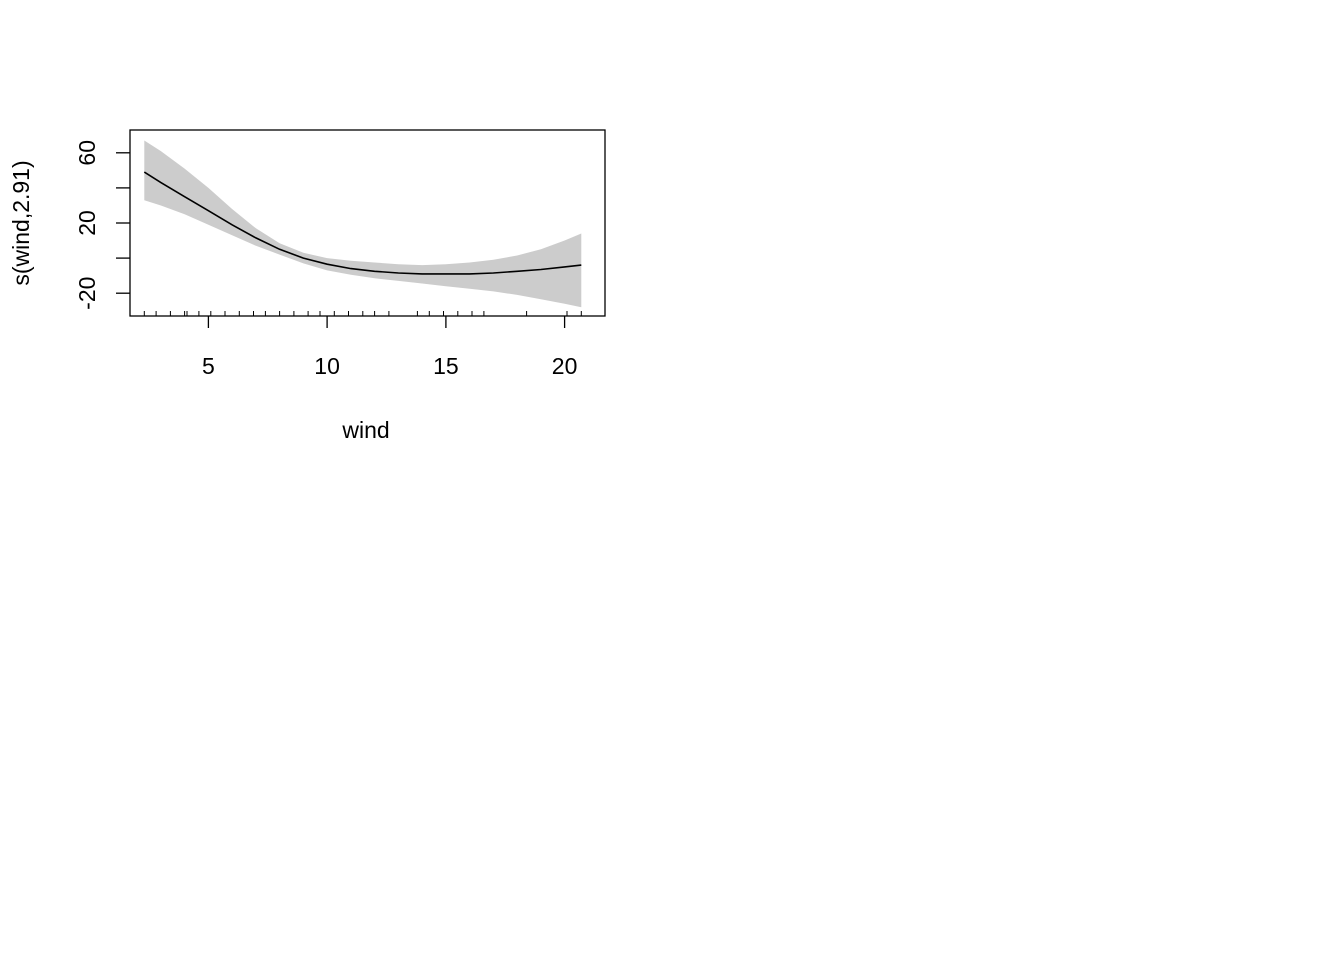  What do you see at coordinates (208, 366) in the screenshot?
I see `x-tick-label: 5` at bounding box center [208, 366].